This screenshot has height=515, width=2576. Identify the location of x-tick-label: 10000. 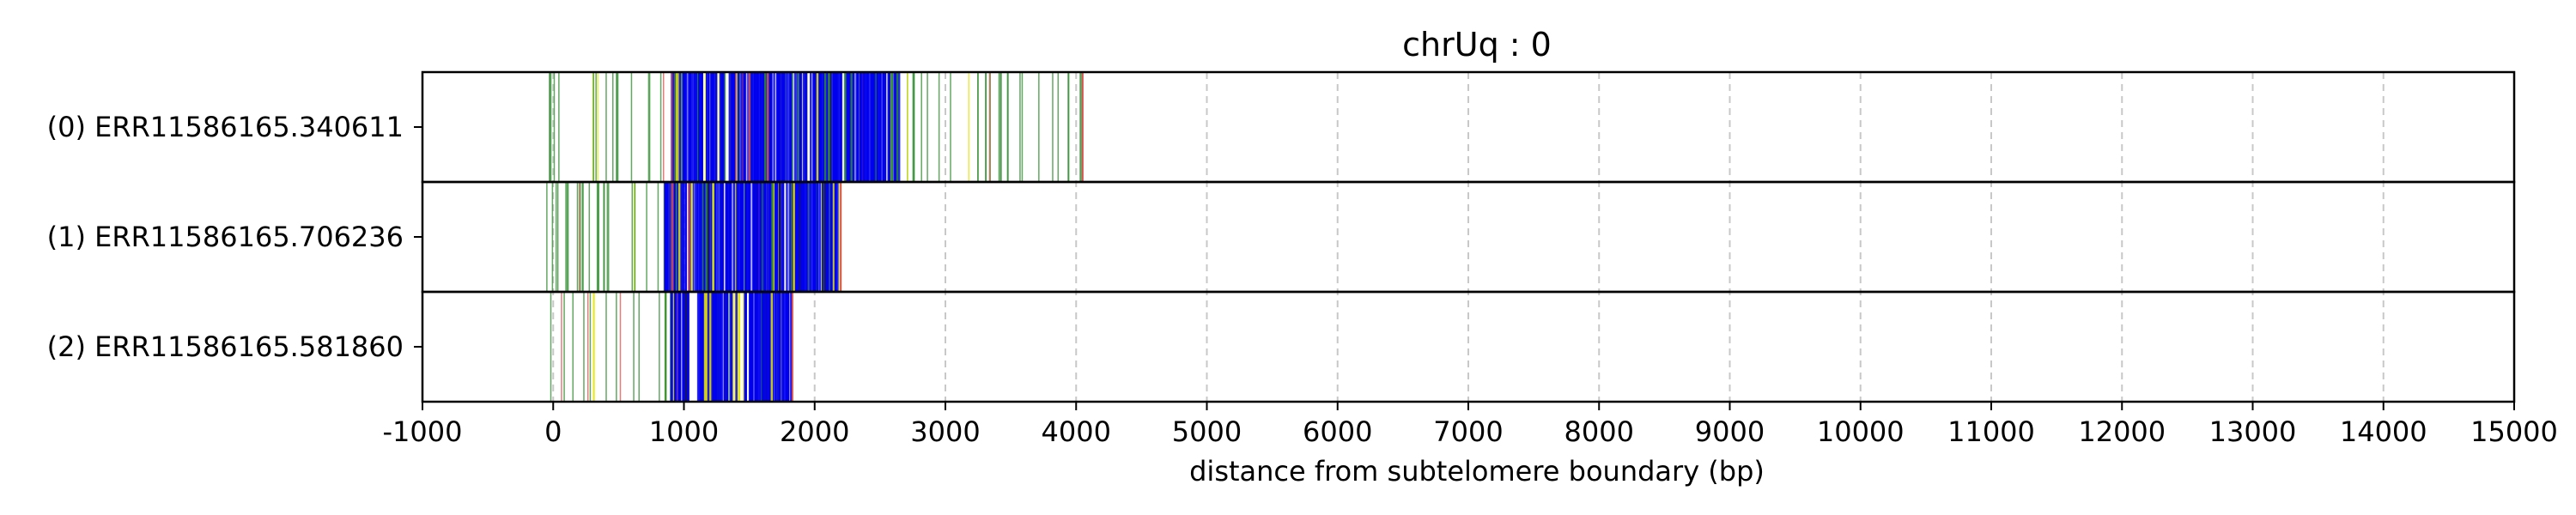
(1861, 431).